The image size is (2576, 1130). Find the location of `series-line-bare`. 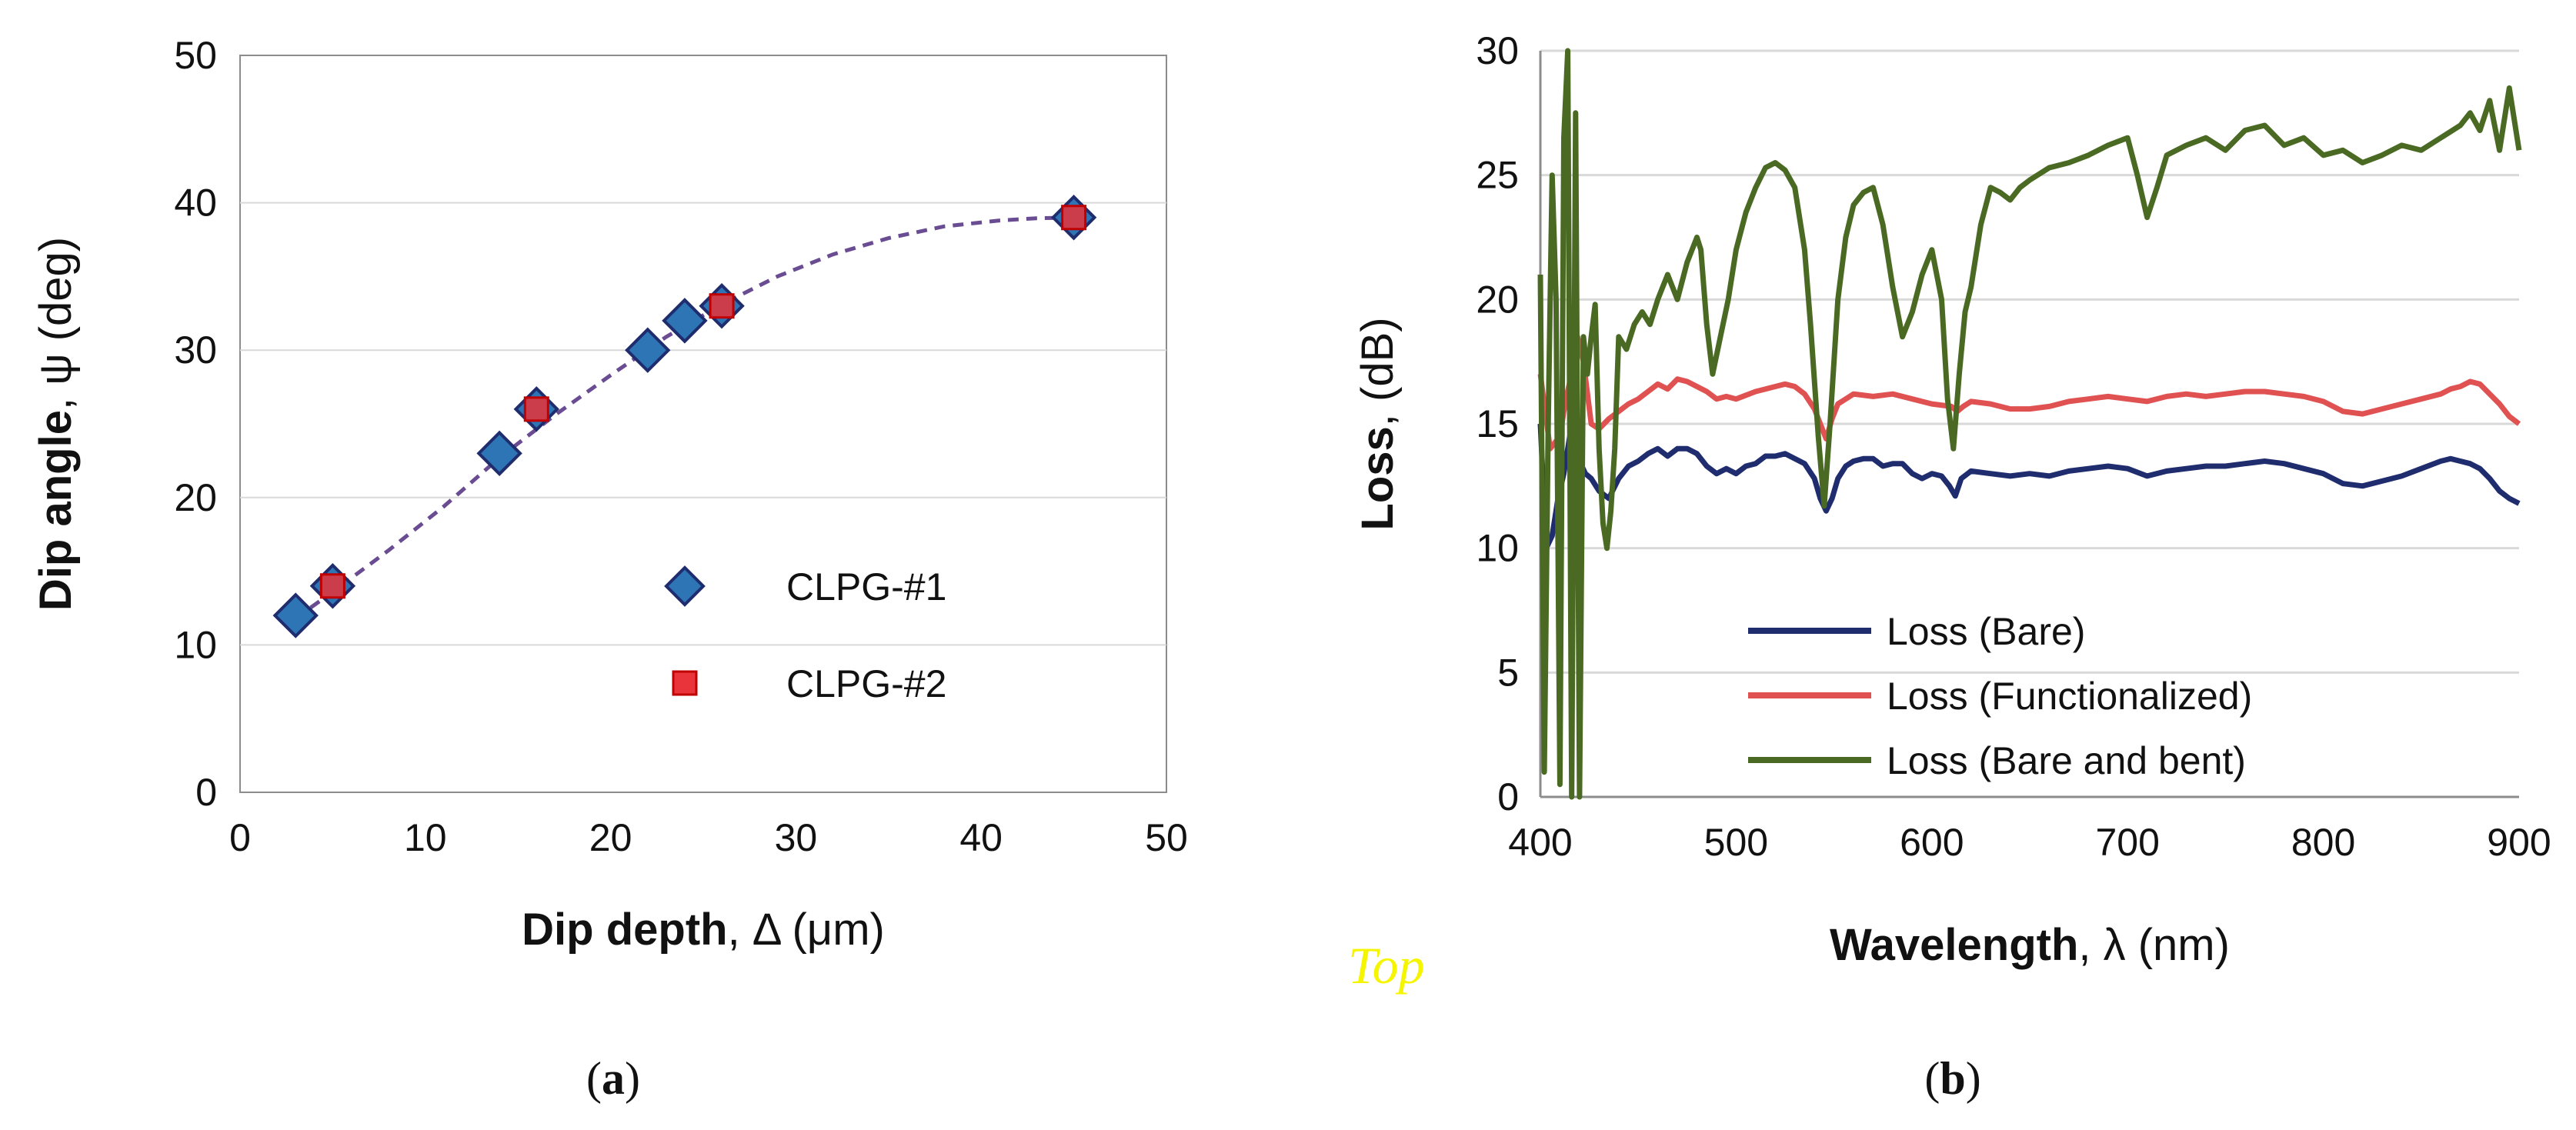

series-line-bare is located at coordinates (2029, 487).